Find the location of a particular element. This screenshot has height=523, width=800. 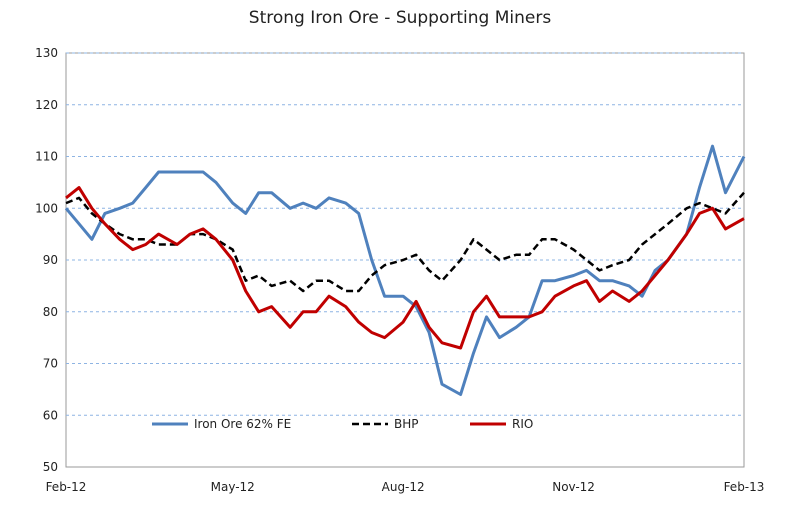

legend-label: BHP is located at coordinates (406, 424).